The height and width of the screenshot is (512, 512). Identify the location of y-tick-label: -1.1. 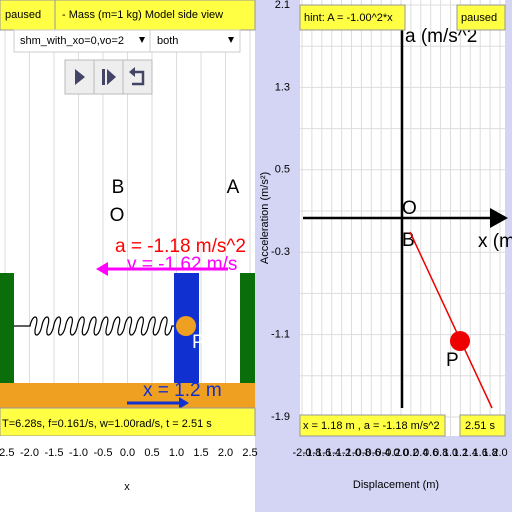
(280, 335).